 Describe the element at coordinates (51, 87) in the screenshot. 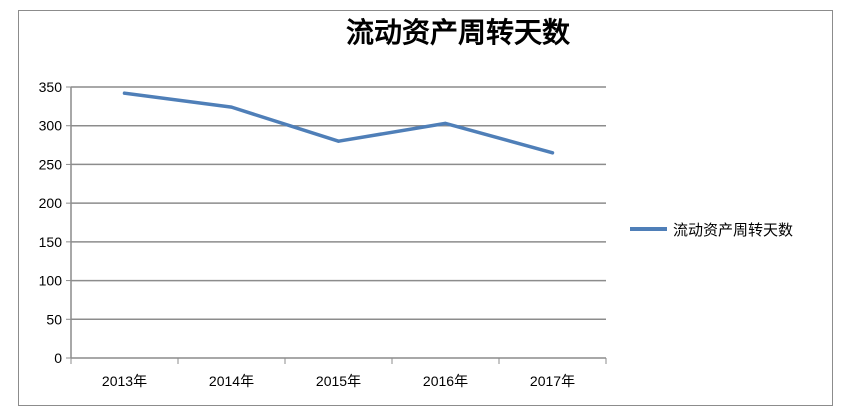

I see `y-tick-label: 350` at that location.